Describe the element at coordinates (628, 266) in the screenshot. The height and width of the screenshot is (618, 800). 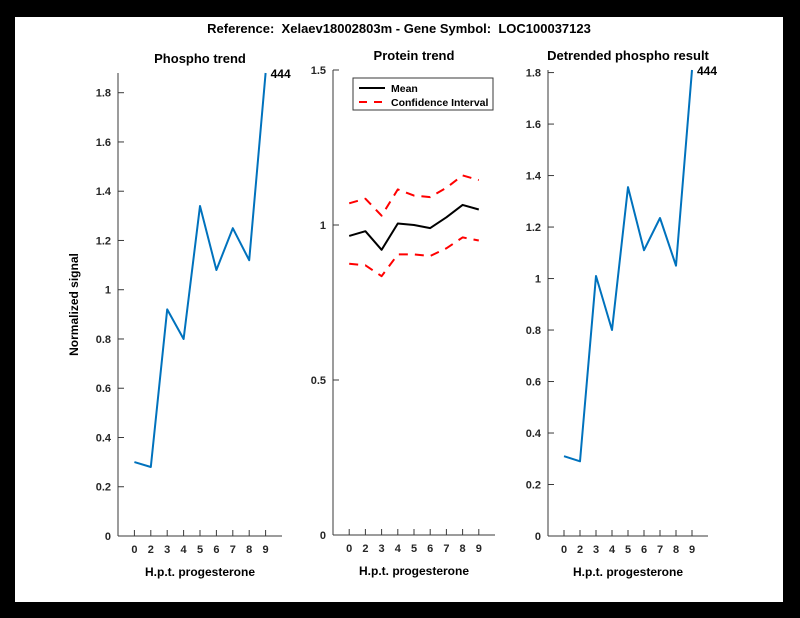
I see `series-detrended-phospho` at that location.